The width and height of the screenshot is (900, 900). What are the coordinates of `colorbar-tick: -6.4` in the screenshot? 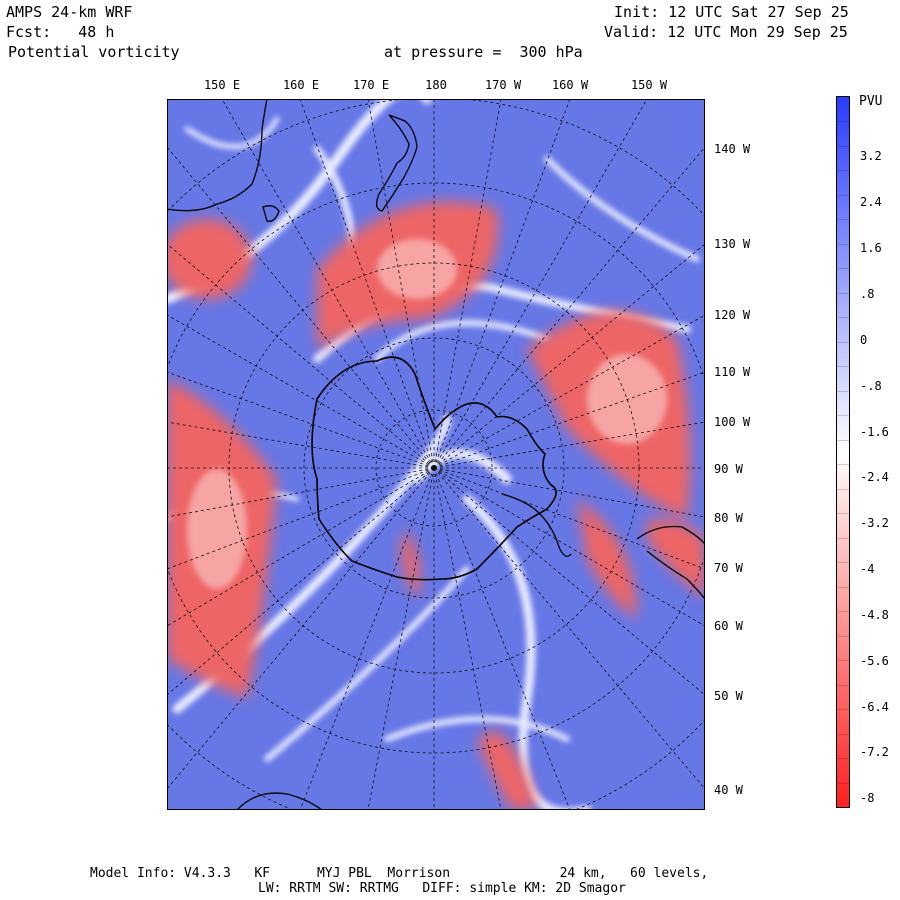 It's located at (874, 707).